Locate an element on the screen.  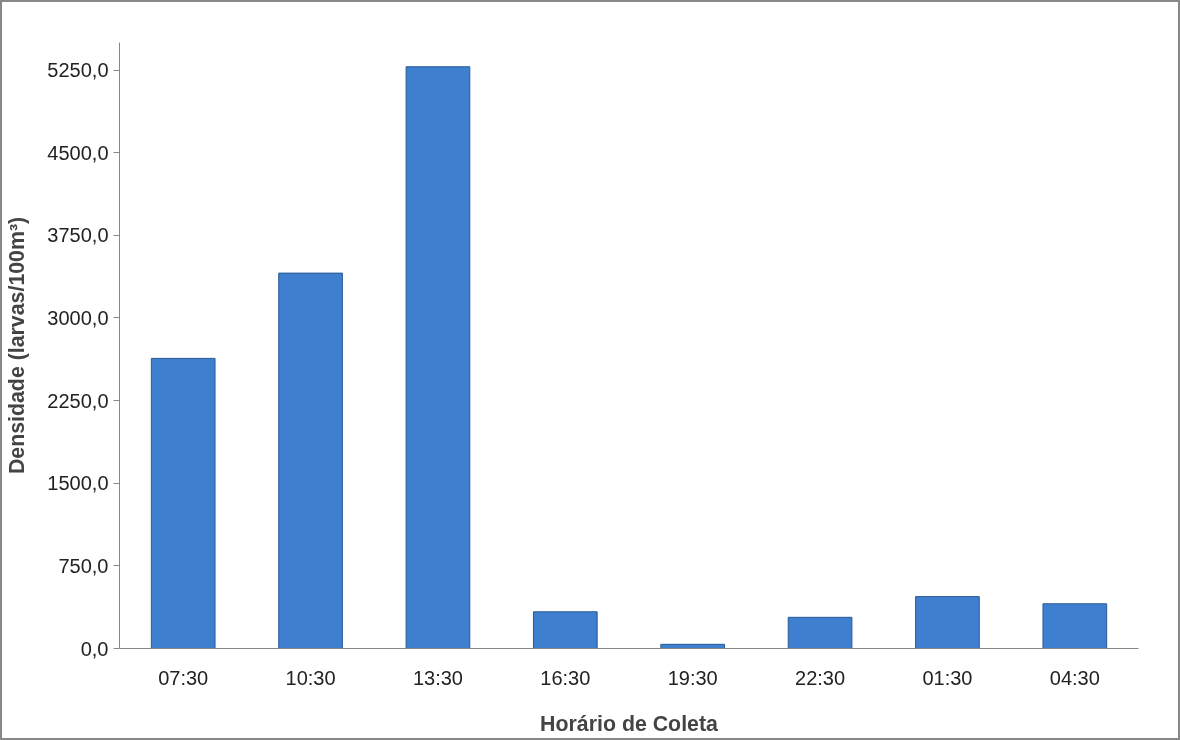
y-tick-label: 3750,0 is located at coordinates (78, 235).